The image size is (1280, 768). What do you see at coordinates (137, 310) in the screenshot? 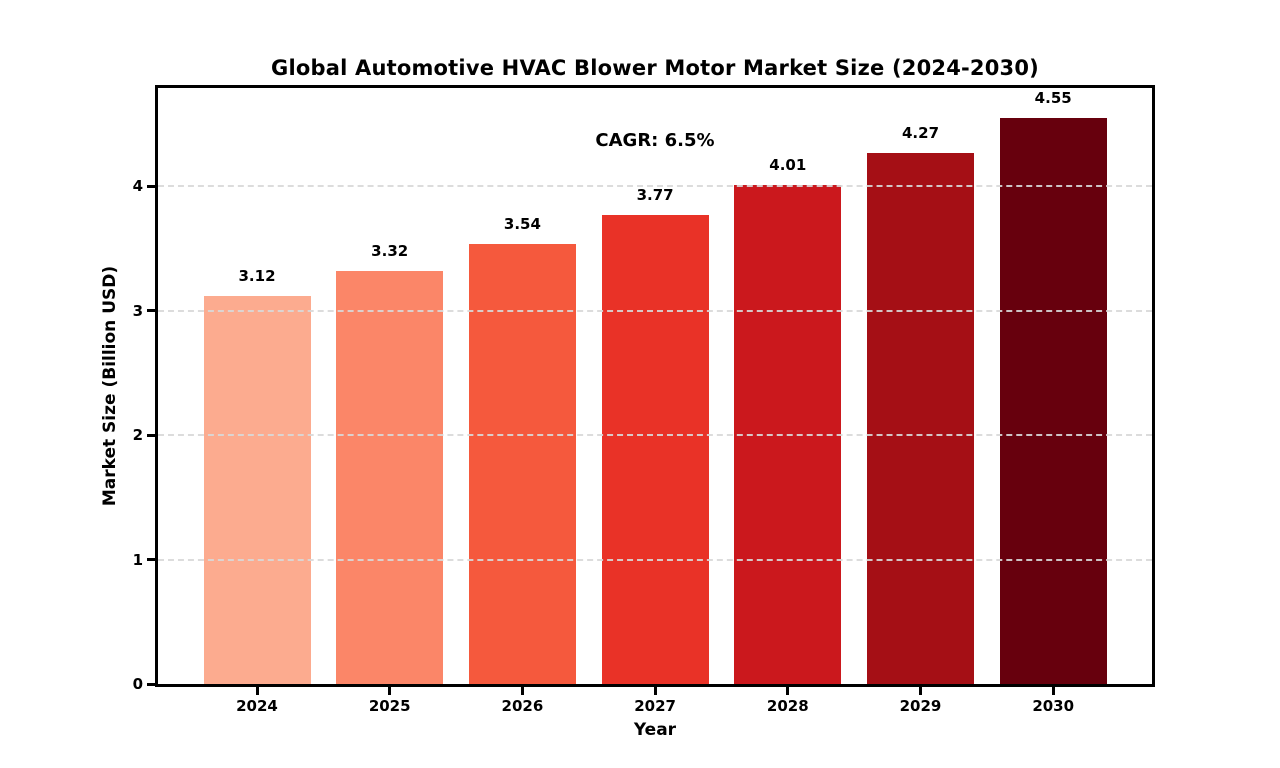
I see `y-tick-label-3: 3` at bounding box center [137, 310].